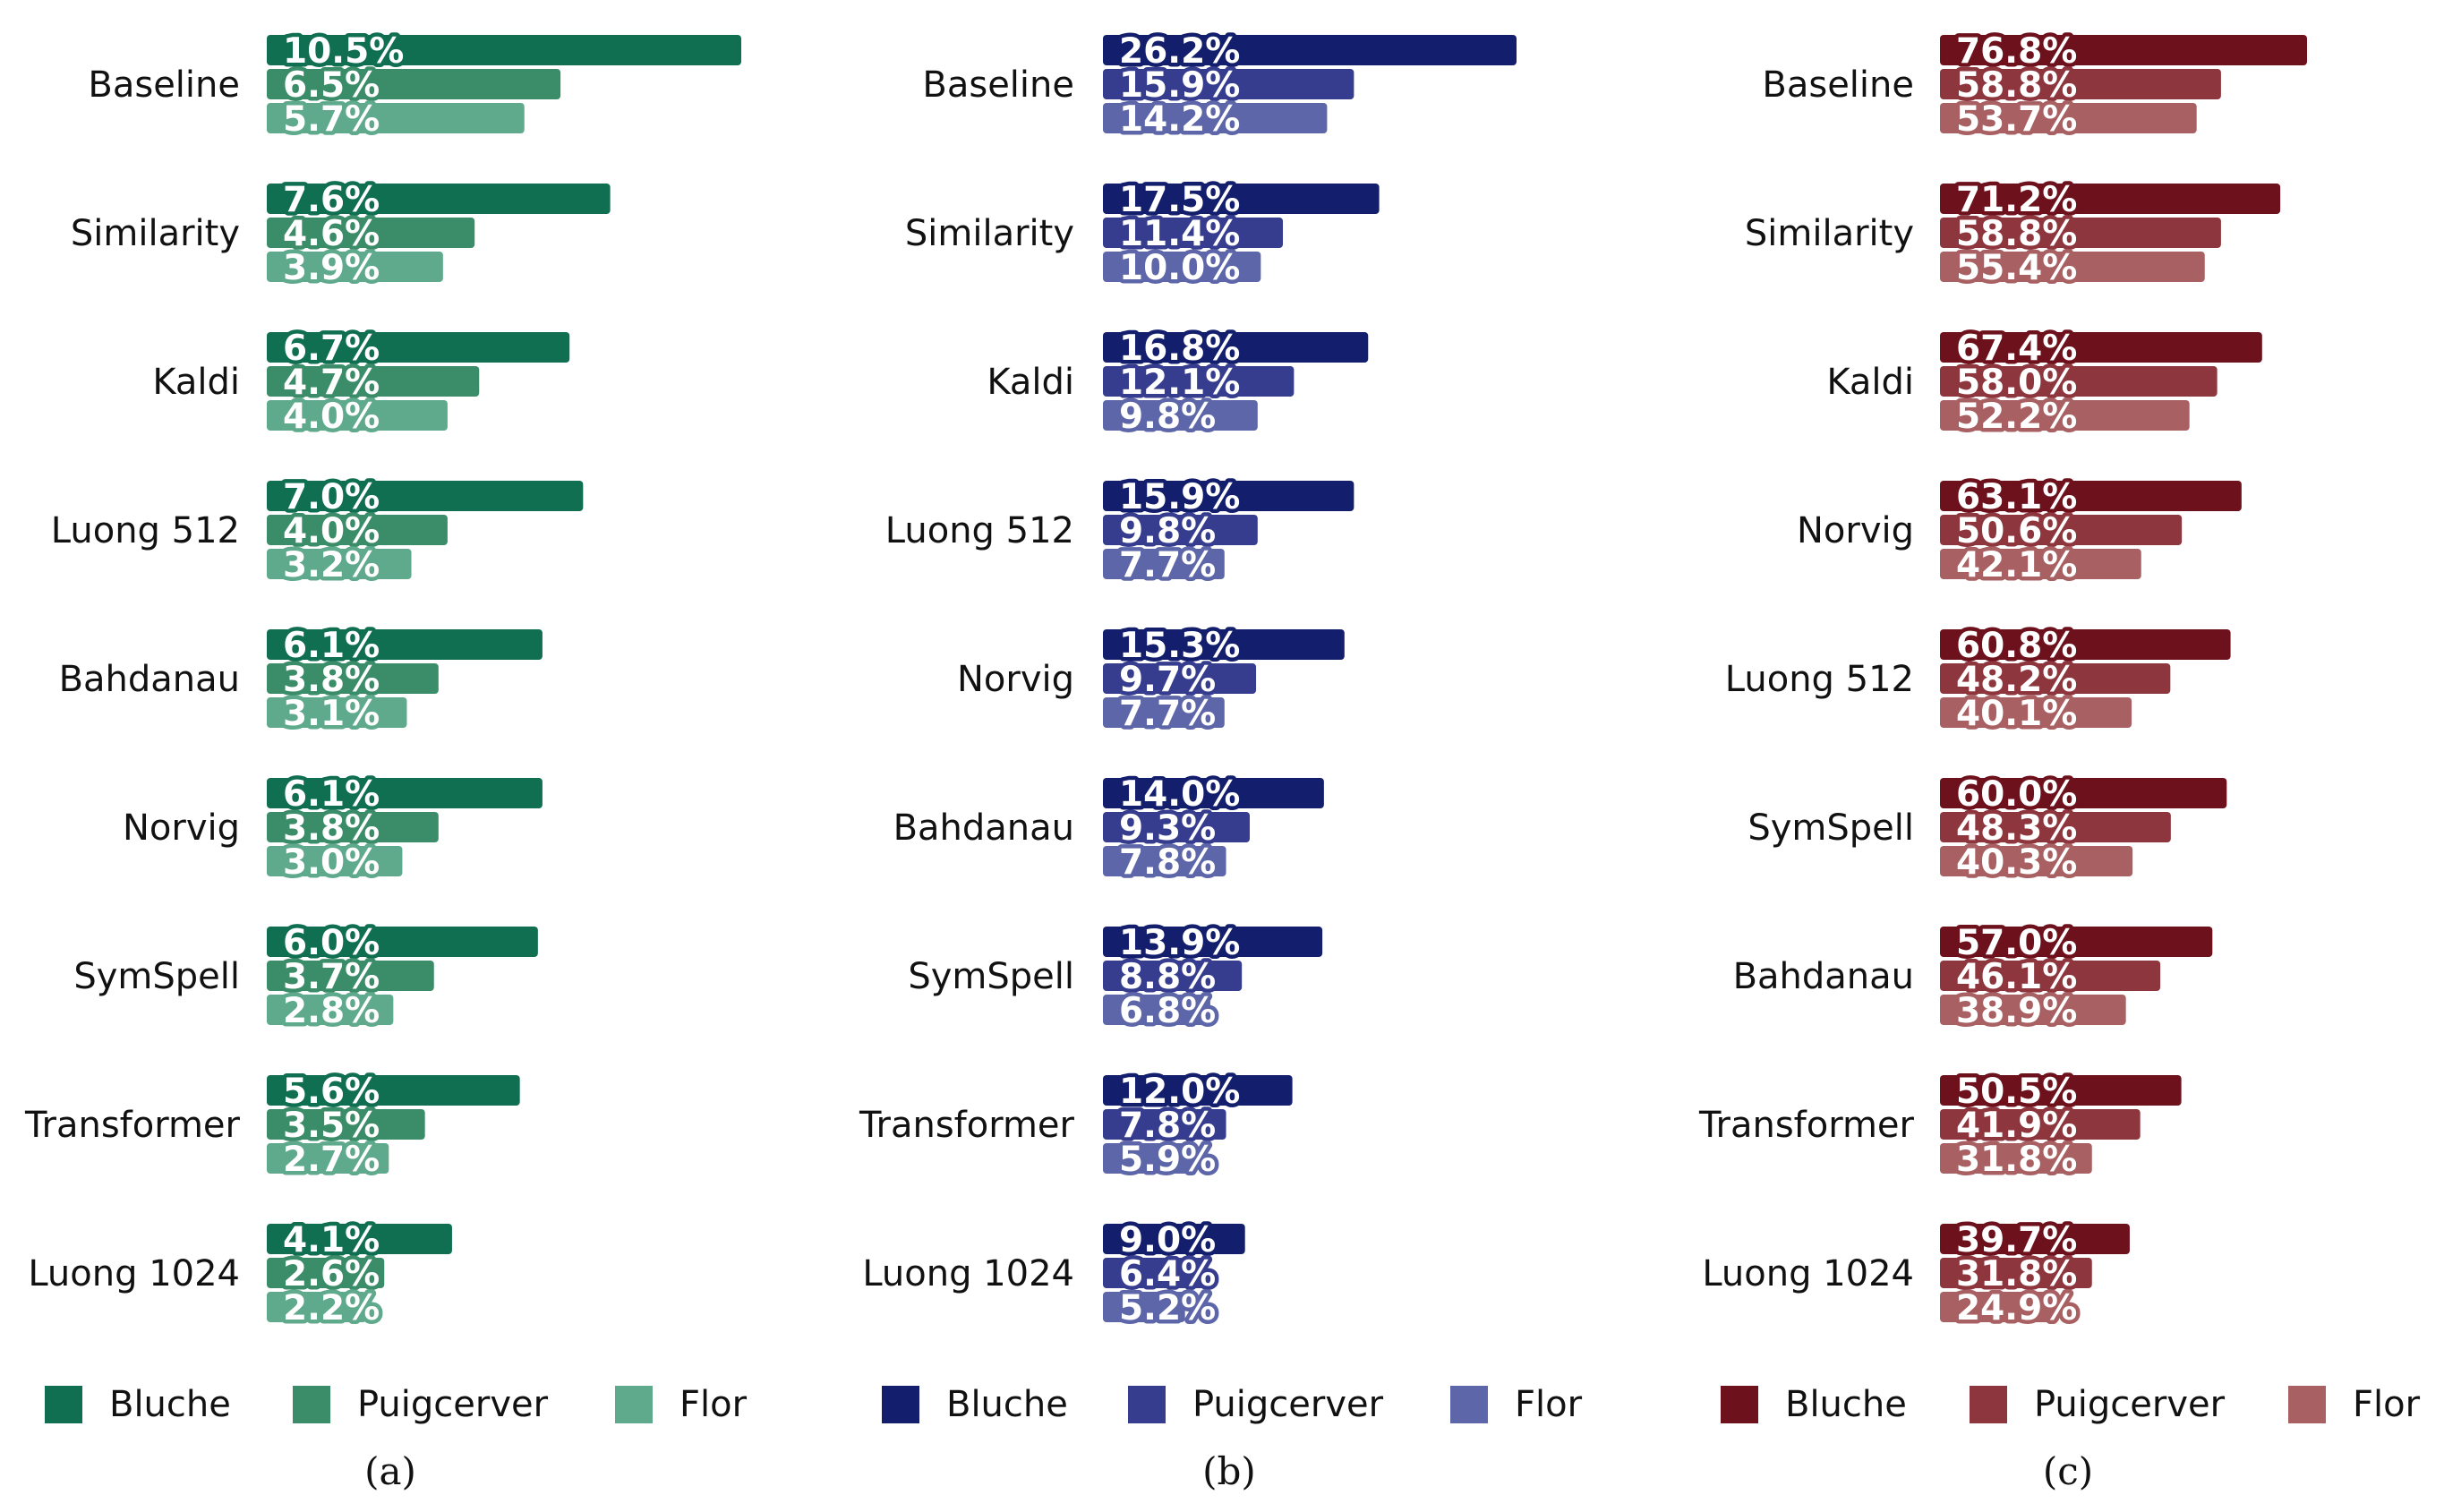  Describe the element at coordinates (2068, 1471) in the screenshot. I see `panel-label: (c)` at that location.